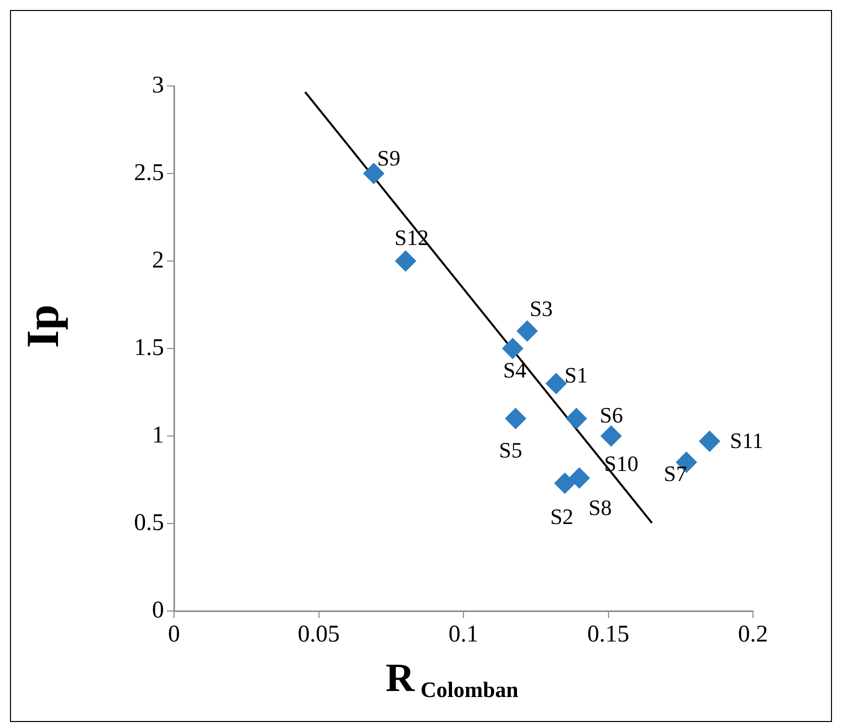 This screenshot has height=726, width=844. What do you see at coordinates (514, 369) in the screenshot?
I see `annotation: S4` at bounding box center [514, 369].